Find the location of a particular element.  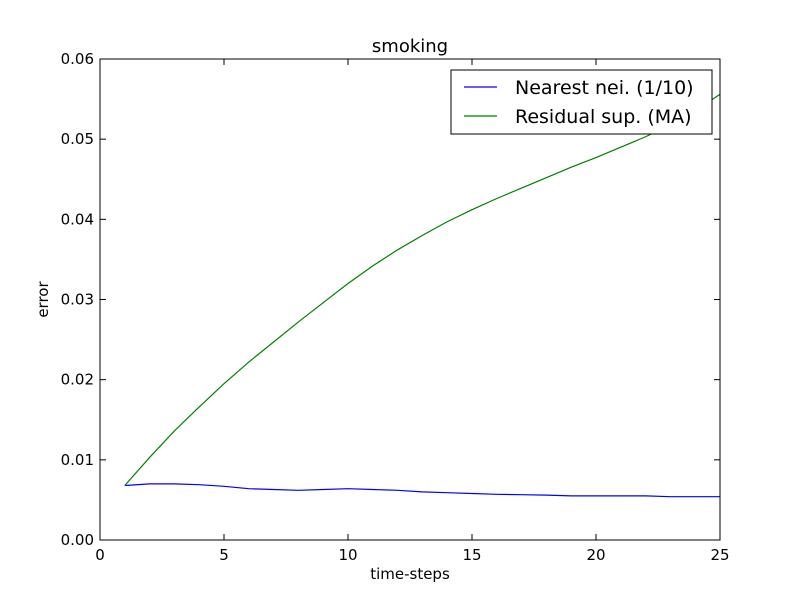

legend: Nearest nei. (1/10) Residual sup. (MA) is located at coordinates (581, 102).